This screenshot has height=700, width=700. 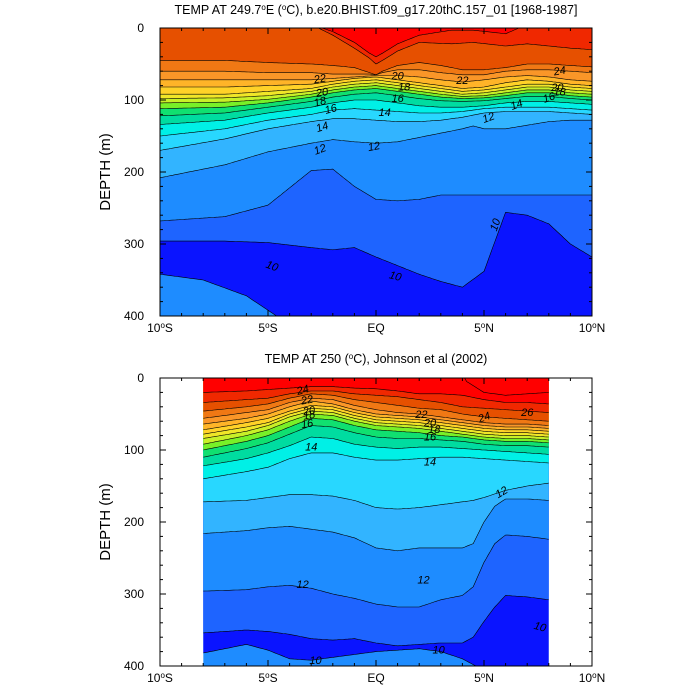 I want to click on x-tick-label: 10oN, so click(x=592, y=678).